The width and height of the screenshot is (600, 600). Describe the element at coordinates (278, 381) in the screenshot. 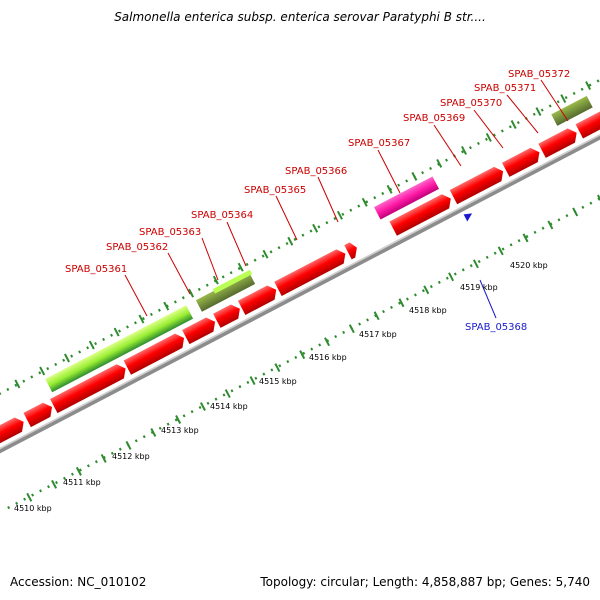

I see `kbp-label: 4515 kbp` at that location.